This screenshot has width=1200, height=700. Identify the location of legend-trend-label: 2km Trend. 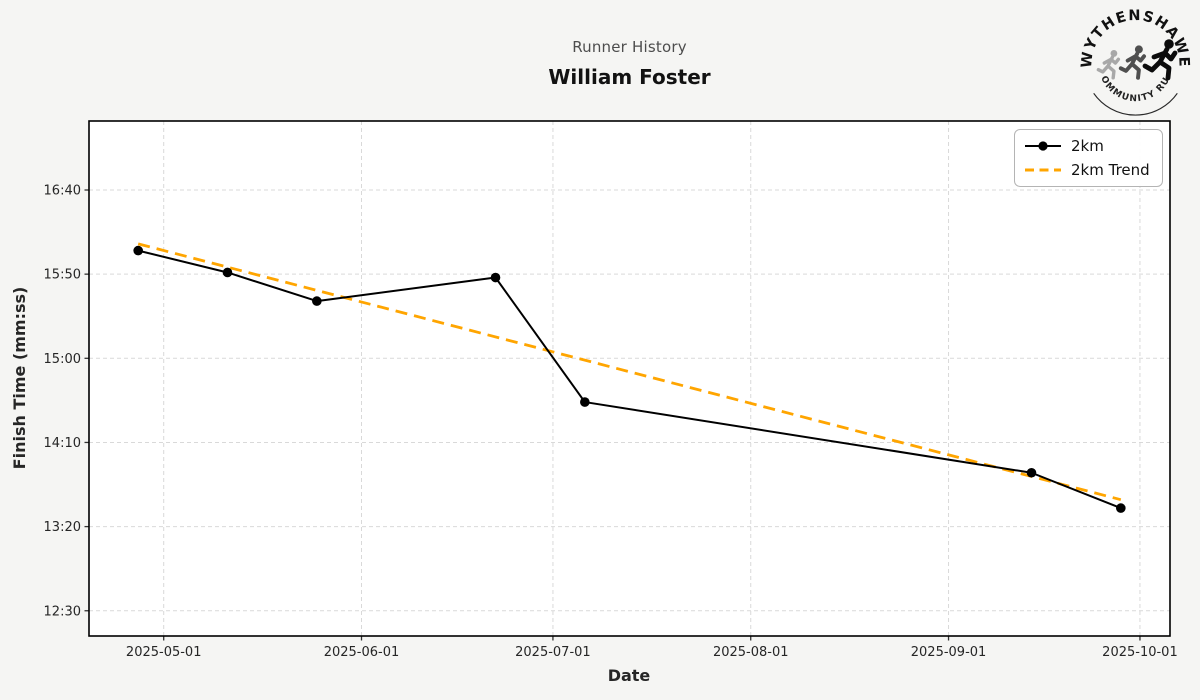
(1110, 170).